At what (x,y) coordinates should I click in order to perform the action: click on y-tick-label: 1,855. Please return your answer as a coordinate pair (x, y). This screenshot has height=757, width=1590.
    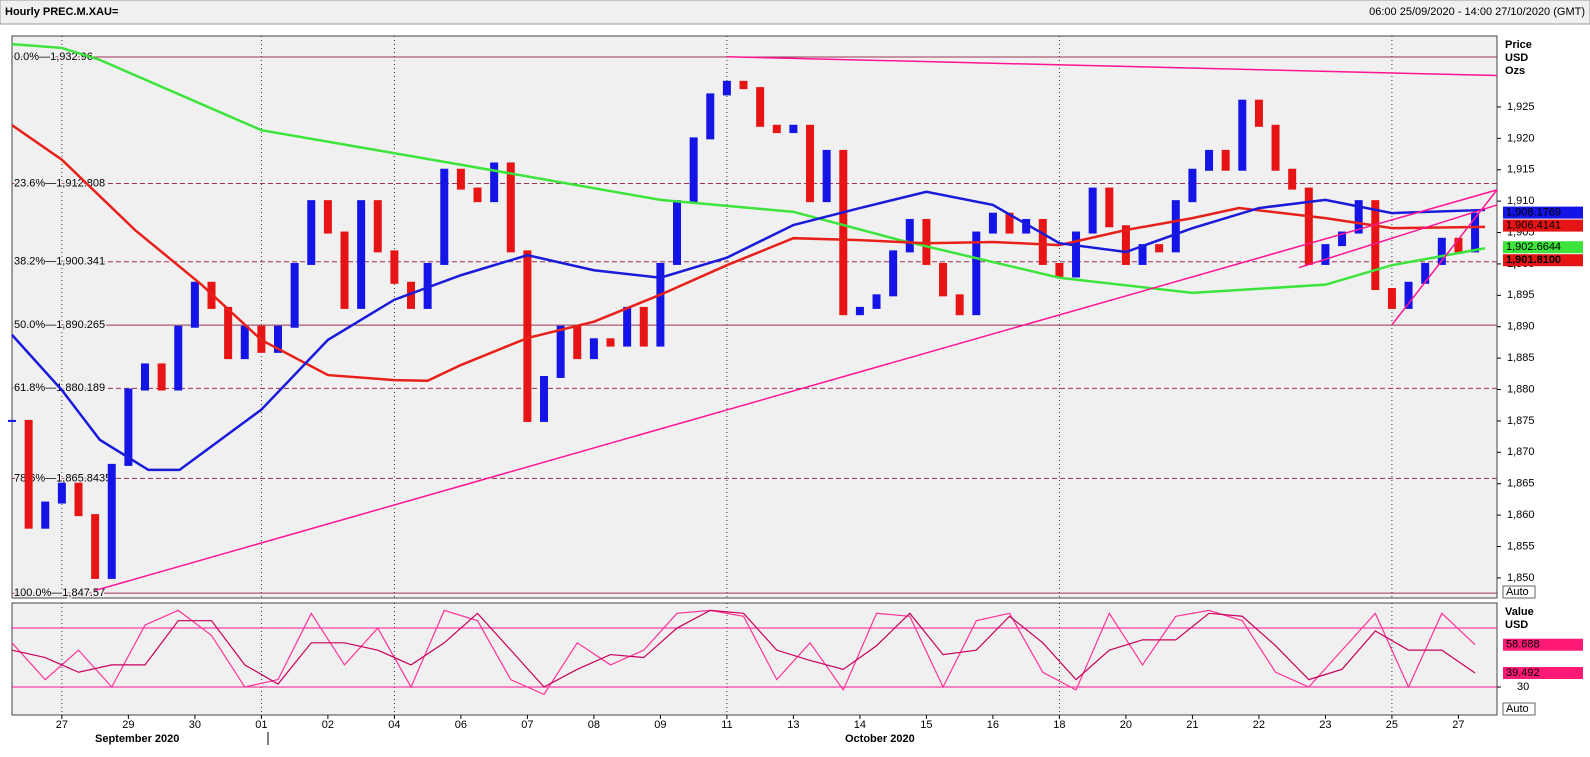
    Looking at the image, I should click on (1521, 546).